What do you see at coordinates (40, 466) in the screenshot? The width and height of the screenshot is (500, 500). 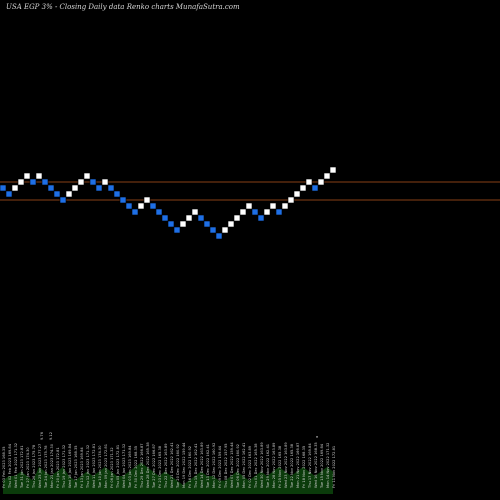 I see `date-label: Wed 25 Jan 2023 177.27` at bounding box center [40, 466].